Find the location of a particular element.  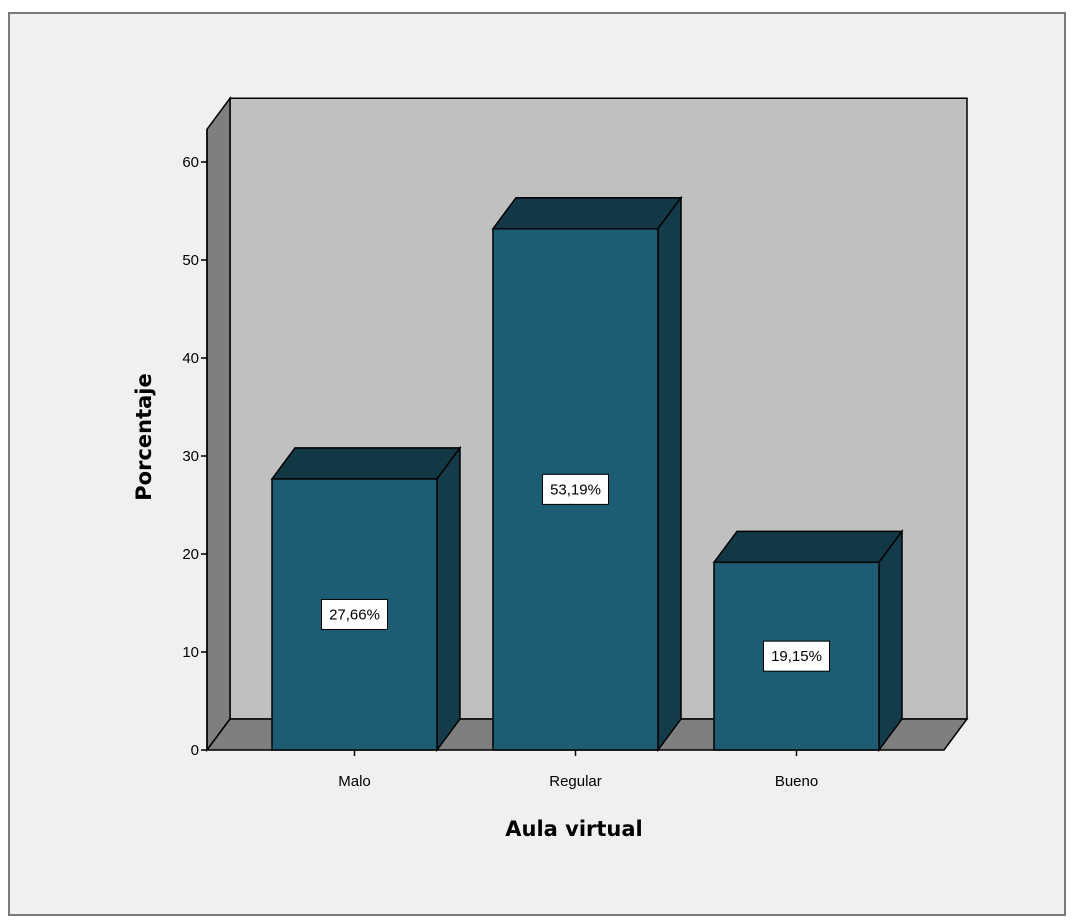

data-label: 27,66% is located at coordinates (354, 614).